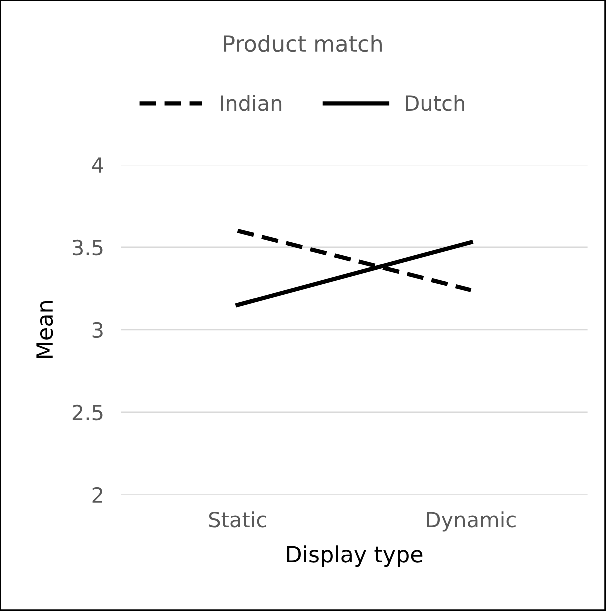 This screenshot has height=611, width=606. Describe the element at coordinates (303, 43) in the screenshot. I see `chart-title: Product match` at that location.